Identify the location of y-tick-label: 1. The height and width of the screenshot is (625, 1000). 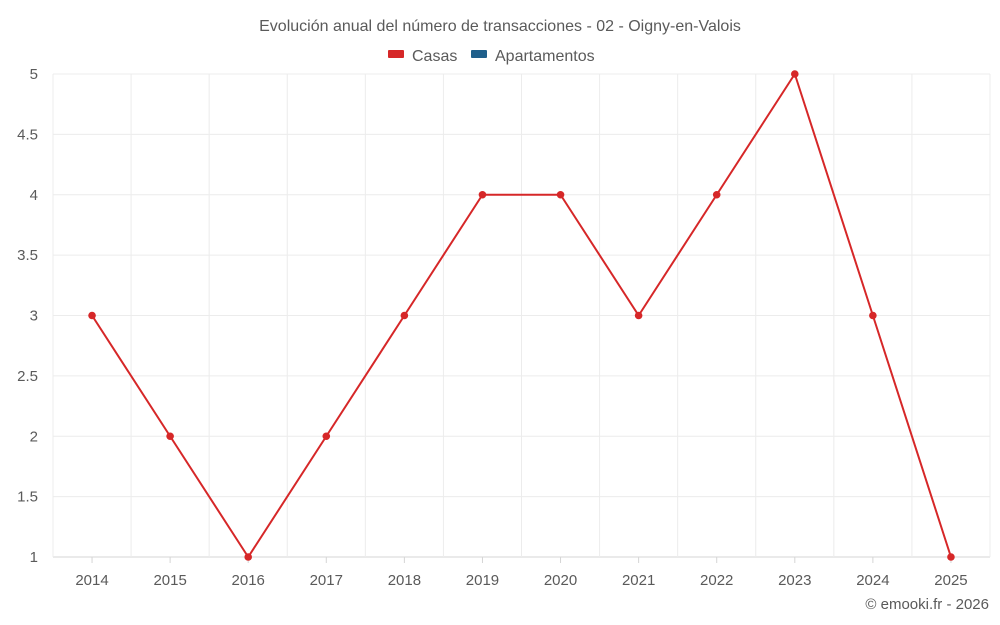
(34, 557).